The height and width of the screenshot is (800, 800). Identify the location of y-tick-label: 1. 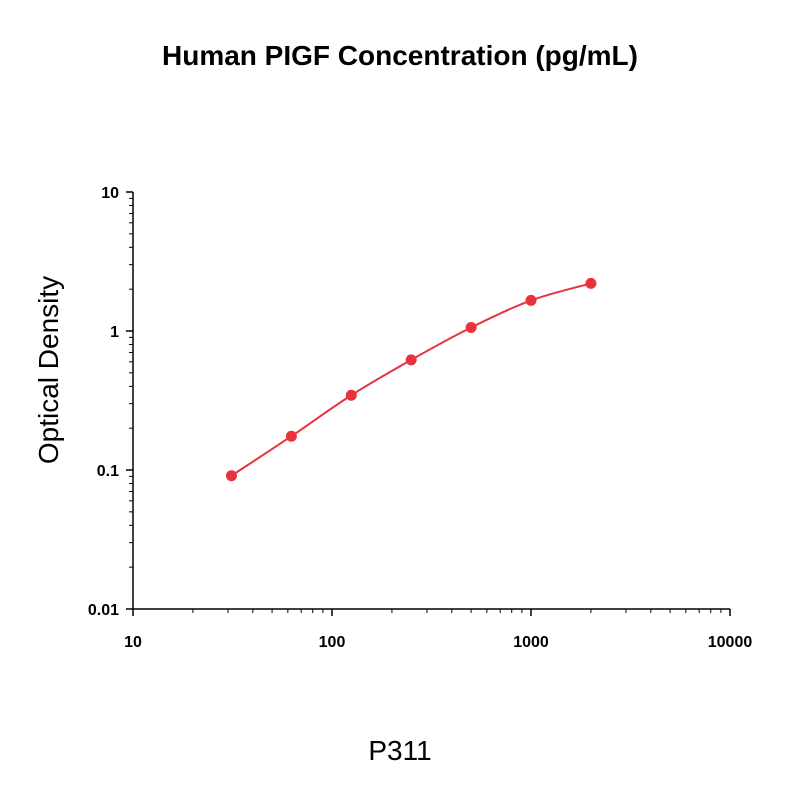
(114, 332).